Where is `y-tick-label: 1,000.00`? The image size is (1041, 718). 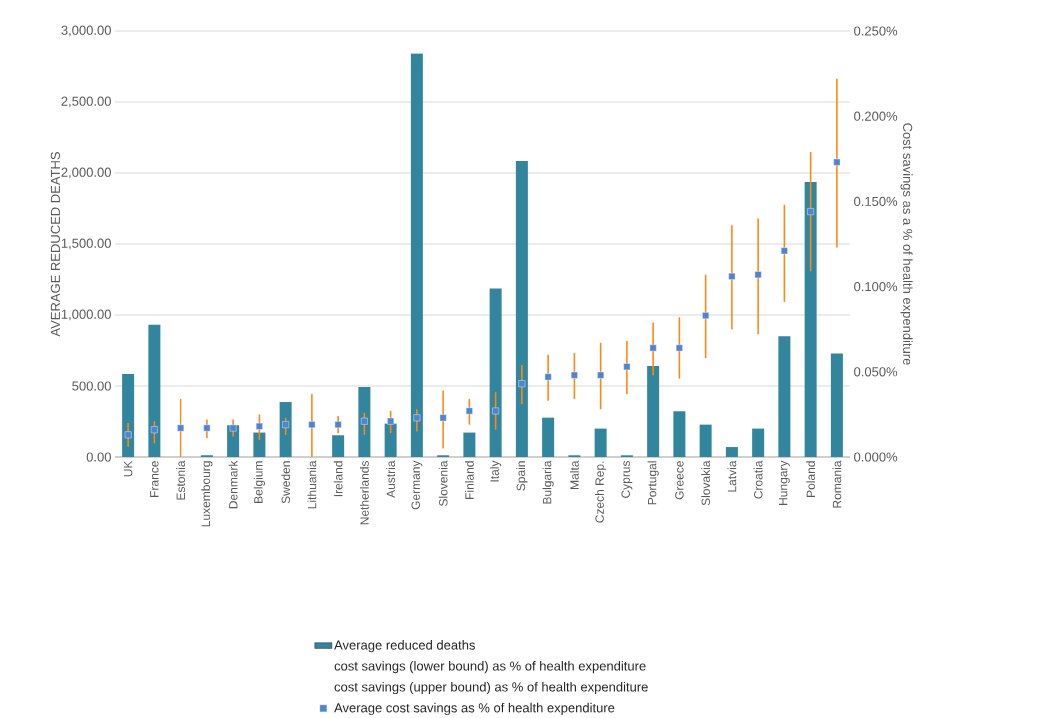
y-tick-label: 1,000.00 is located at coordinates (86, 315).